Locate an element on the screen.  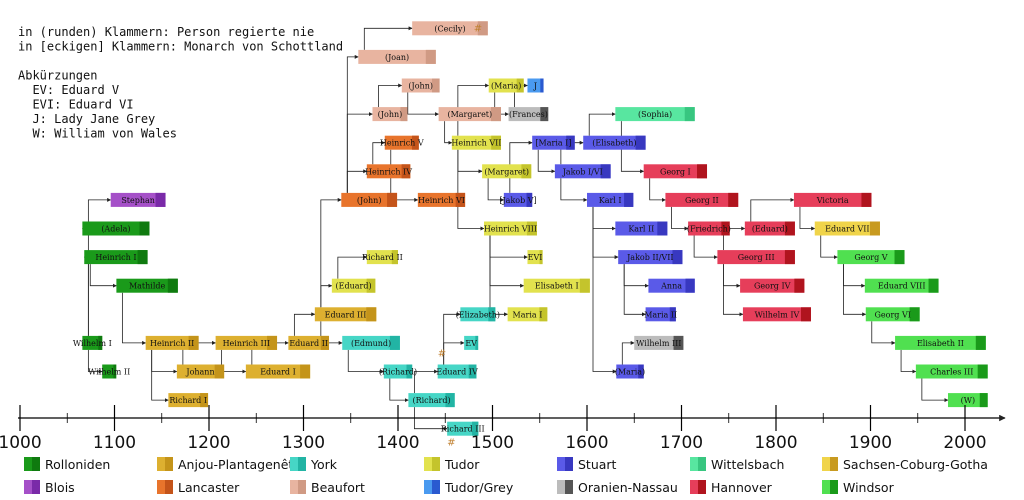
person-evi: EVI is located at coordinates (535, 257).